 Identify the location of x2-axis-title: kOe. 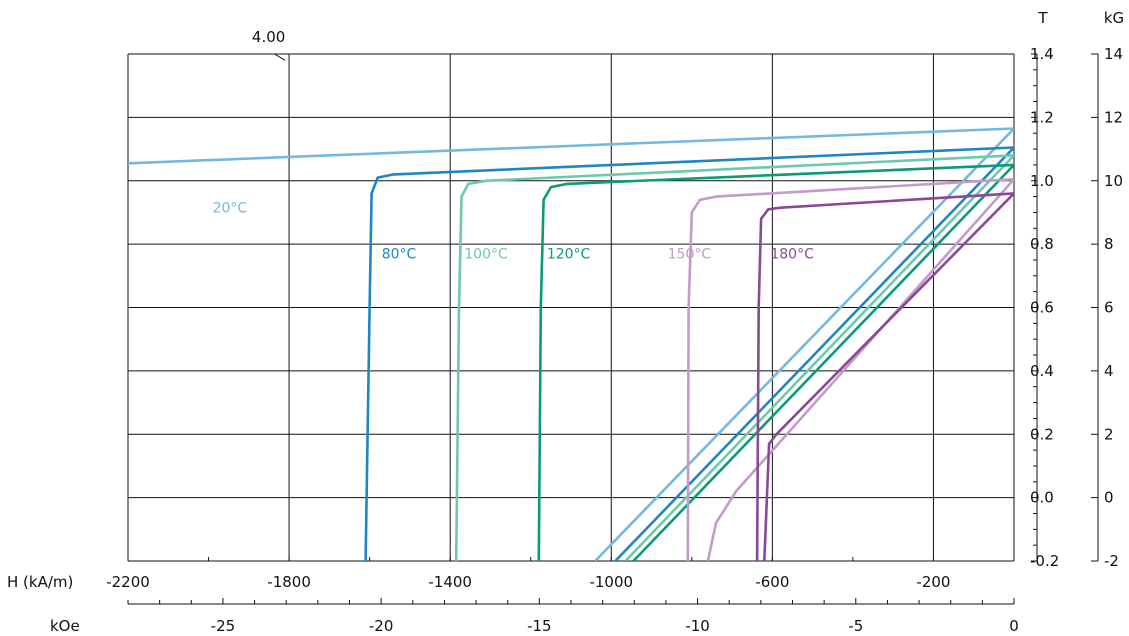
(65, 626).